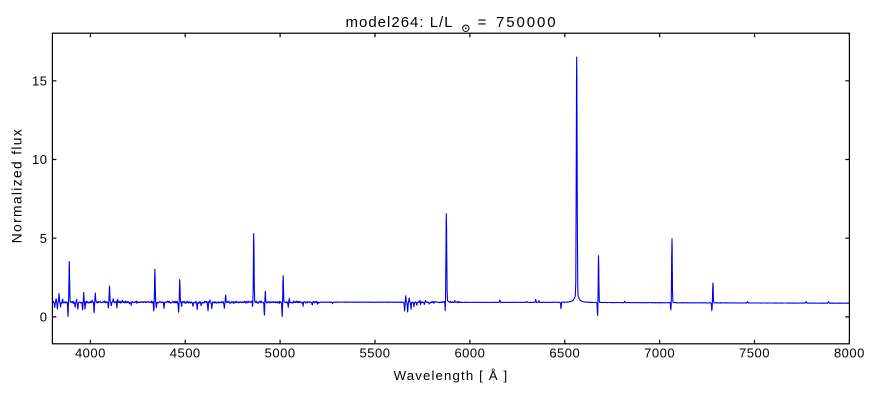 The image size is (880, 400). Describe the element at coordinates (469, 353) in the screenshot. I see `svg-text: 6000` at that location.